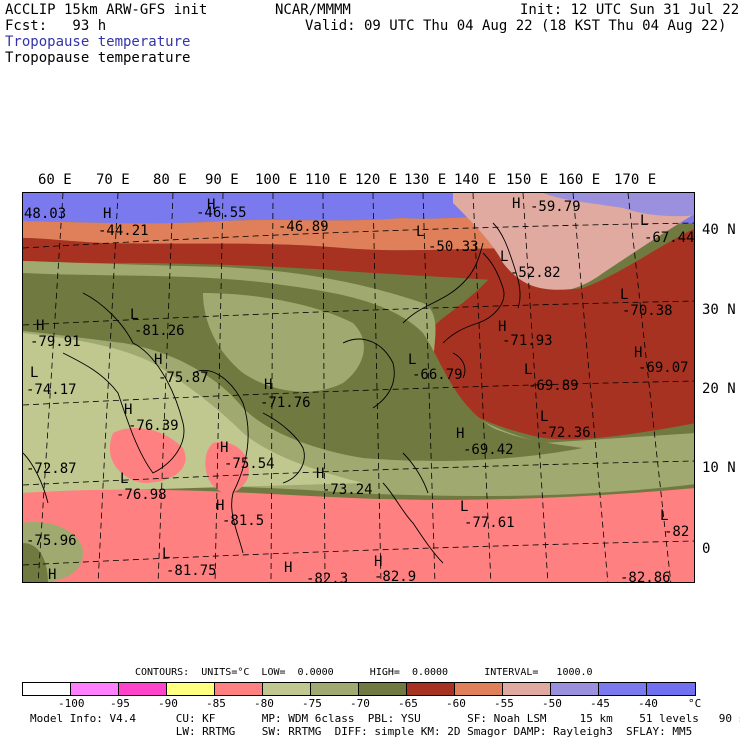  What do you see at coordinates (51, 469) in the screenshot?
I see `contour-label: -72.87` at bounding box center [51, 469].